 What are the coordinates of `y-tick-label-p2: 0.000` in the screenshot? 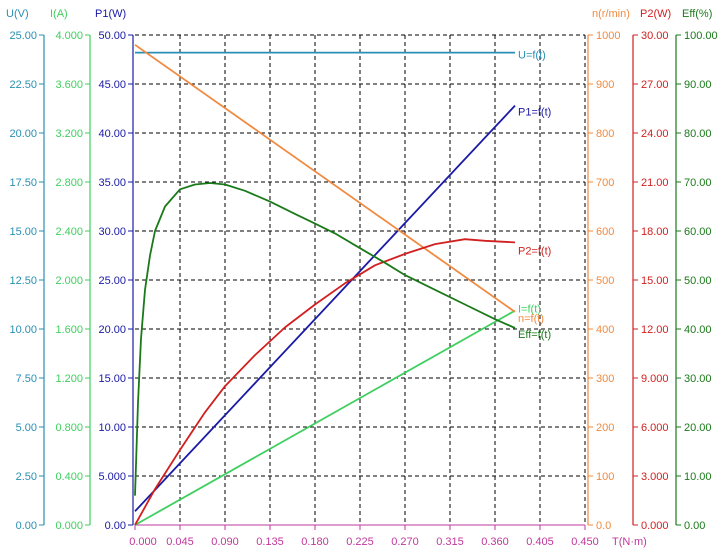 It's located at (655, 526).